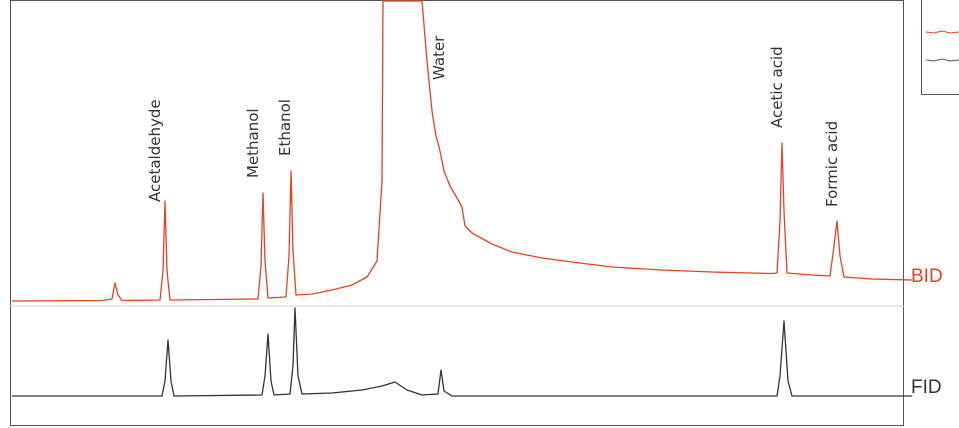  Describe the element at coordinates (942, 32) in the screenshot. I see `inset-trace-red` at that location.